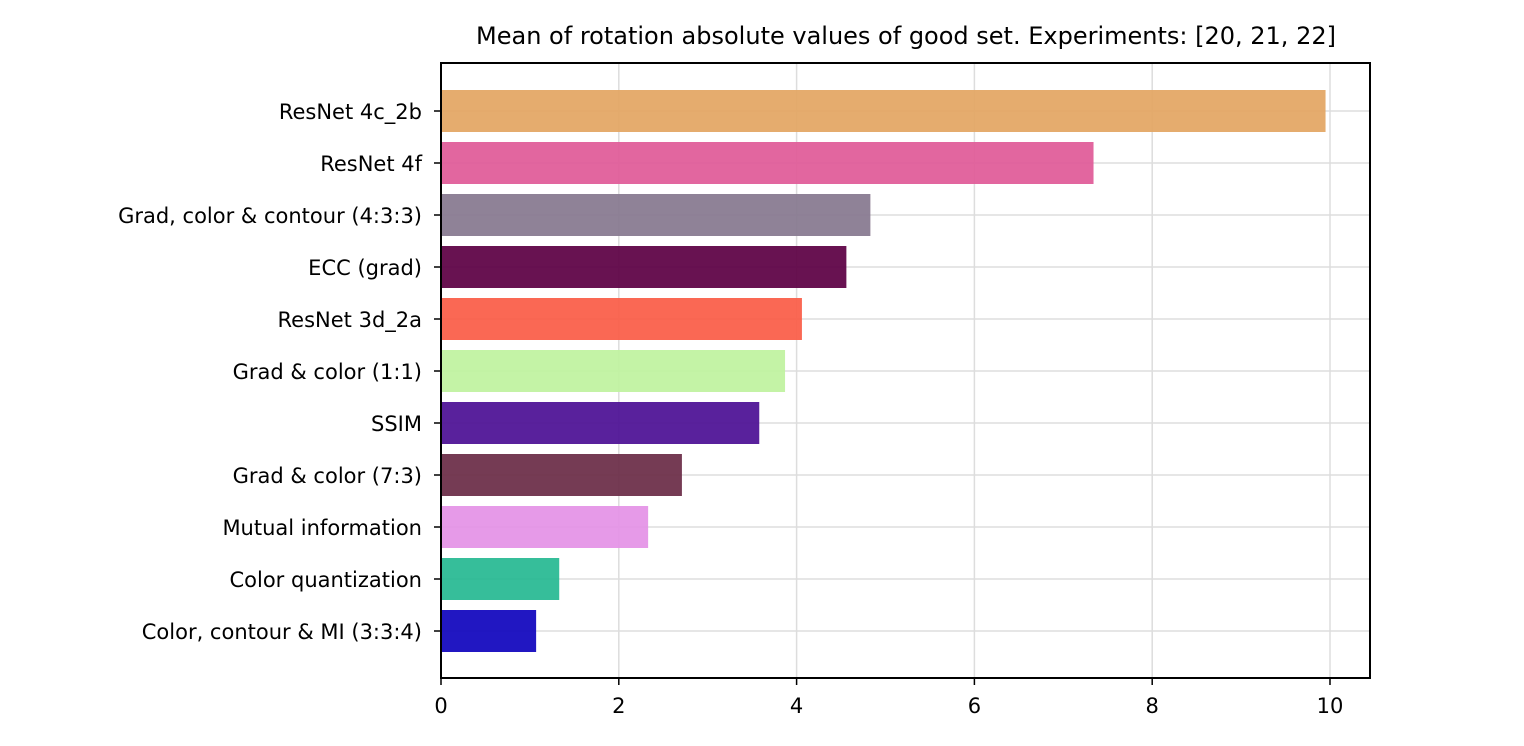 The height and width of the screenshot is (746, 1524). I want to click on y-tick-label: Grad & color (7:3), so click(327, 476).